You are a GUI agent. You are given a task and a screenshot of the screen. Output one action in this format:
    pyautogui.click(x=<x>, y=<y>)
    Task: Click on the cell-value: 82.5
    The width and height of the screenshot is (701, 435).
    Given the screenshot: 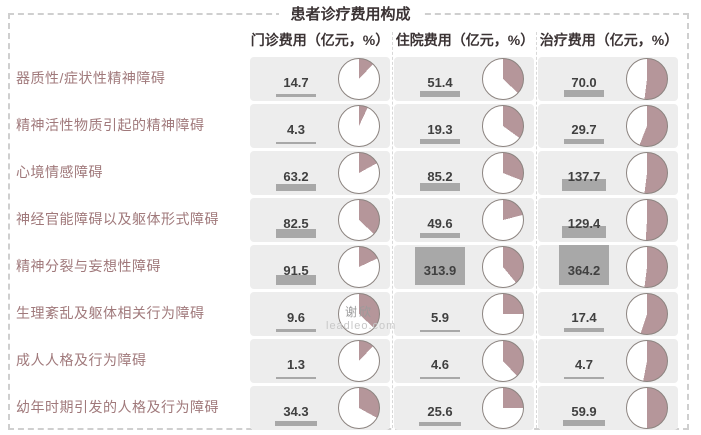 What is the action you would take?
    pyautogui.click(x=296, y=223)
    